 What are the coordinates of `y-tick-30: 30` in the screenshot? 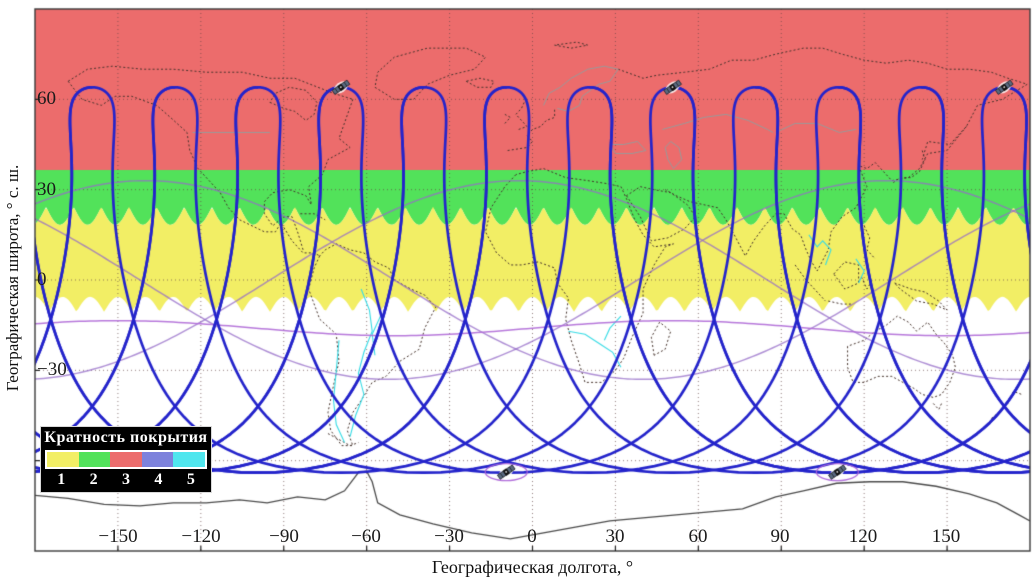 It's located at (46, 189).